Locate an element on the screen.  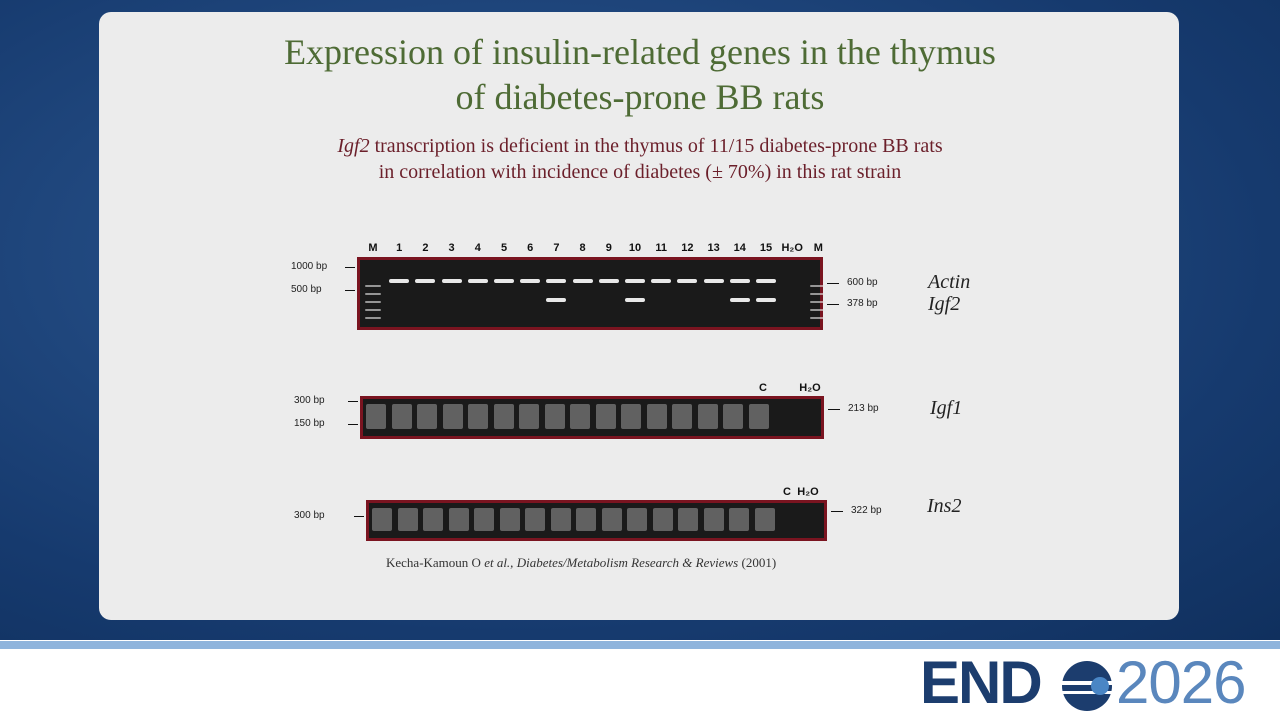
stripe is located at coordinates (640, 645).